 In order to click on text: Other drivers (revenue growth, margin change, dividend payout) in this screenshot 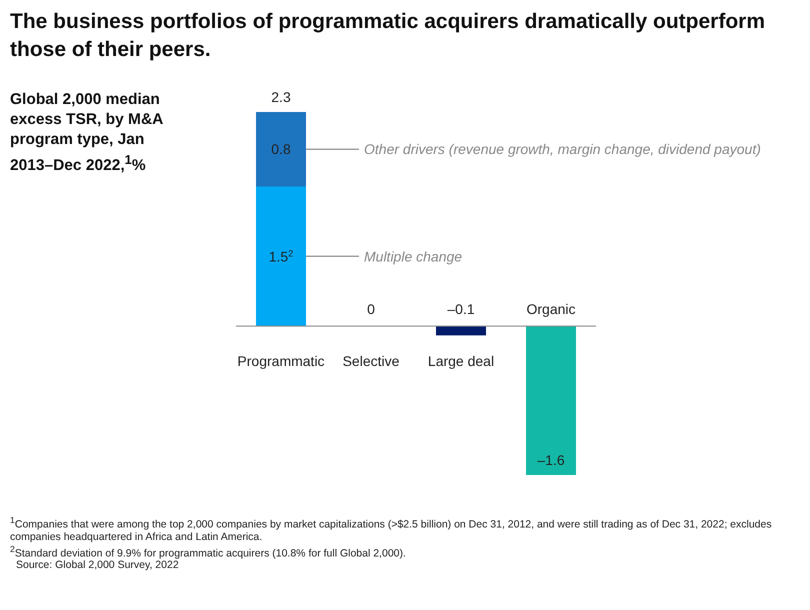, I will do `click(562, 149)`.